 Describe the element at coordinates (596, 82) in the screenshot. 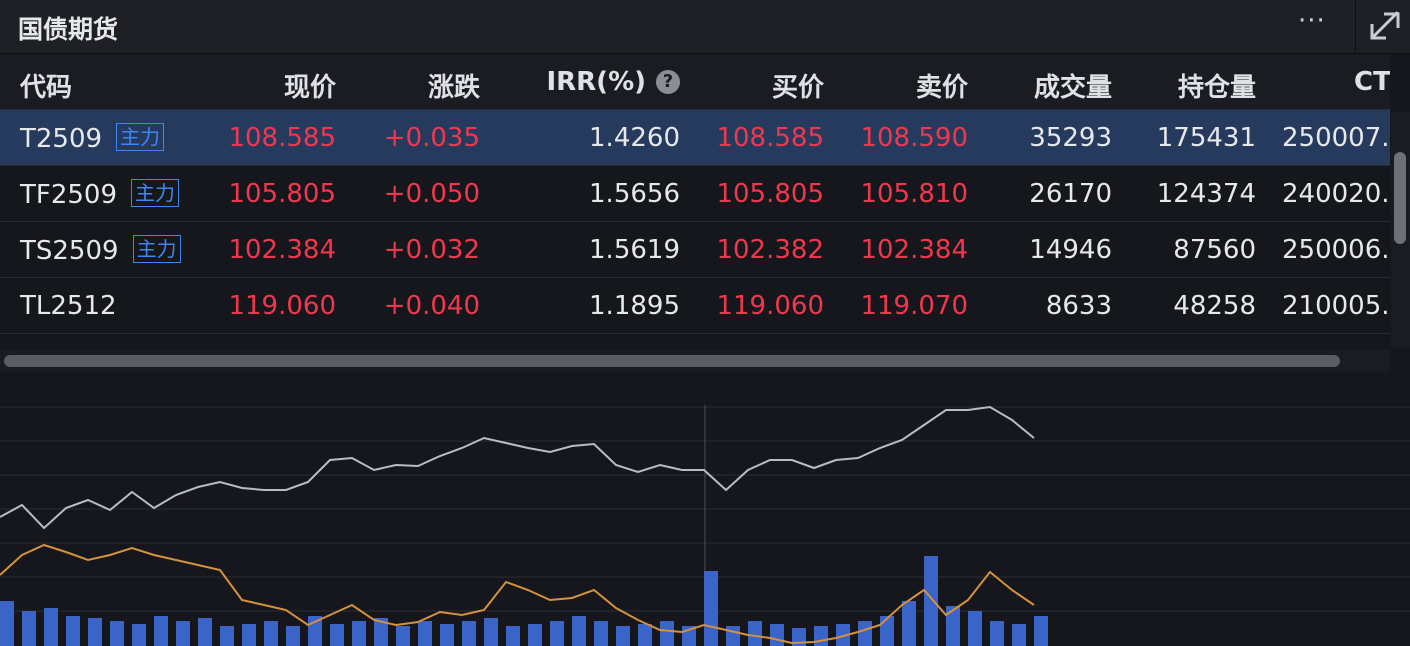

I see `header-text: IRR(%)` at that location.